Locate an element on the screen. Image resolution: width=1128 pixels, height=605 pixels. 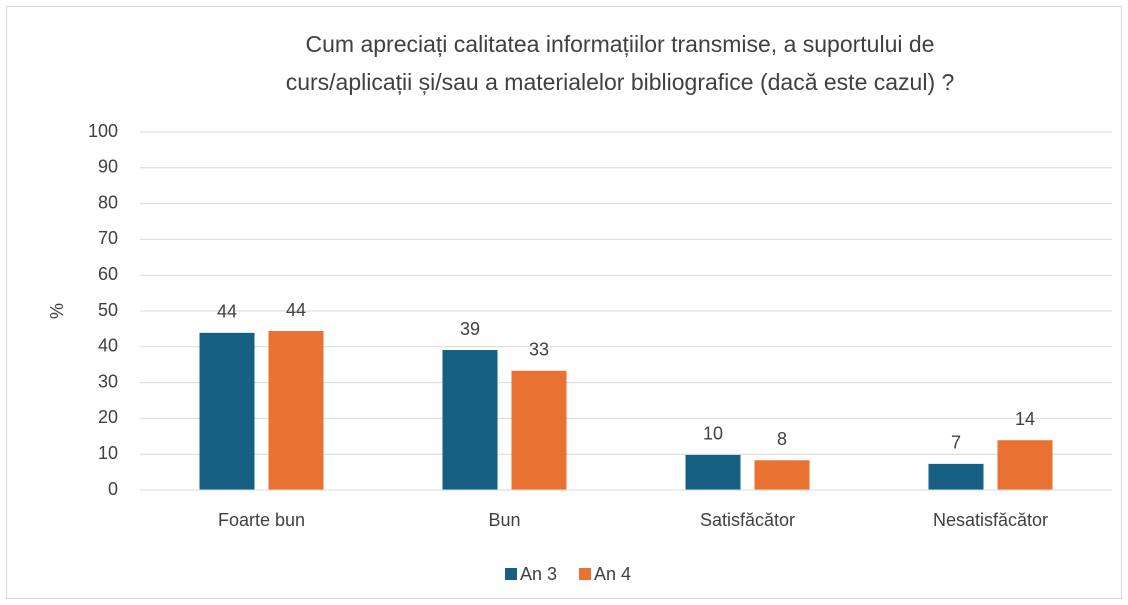
y-tick-label: 100 is located at coordinates (103, 131).